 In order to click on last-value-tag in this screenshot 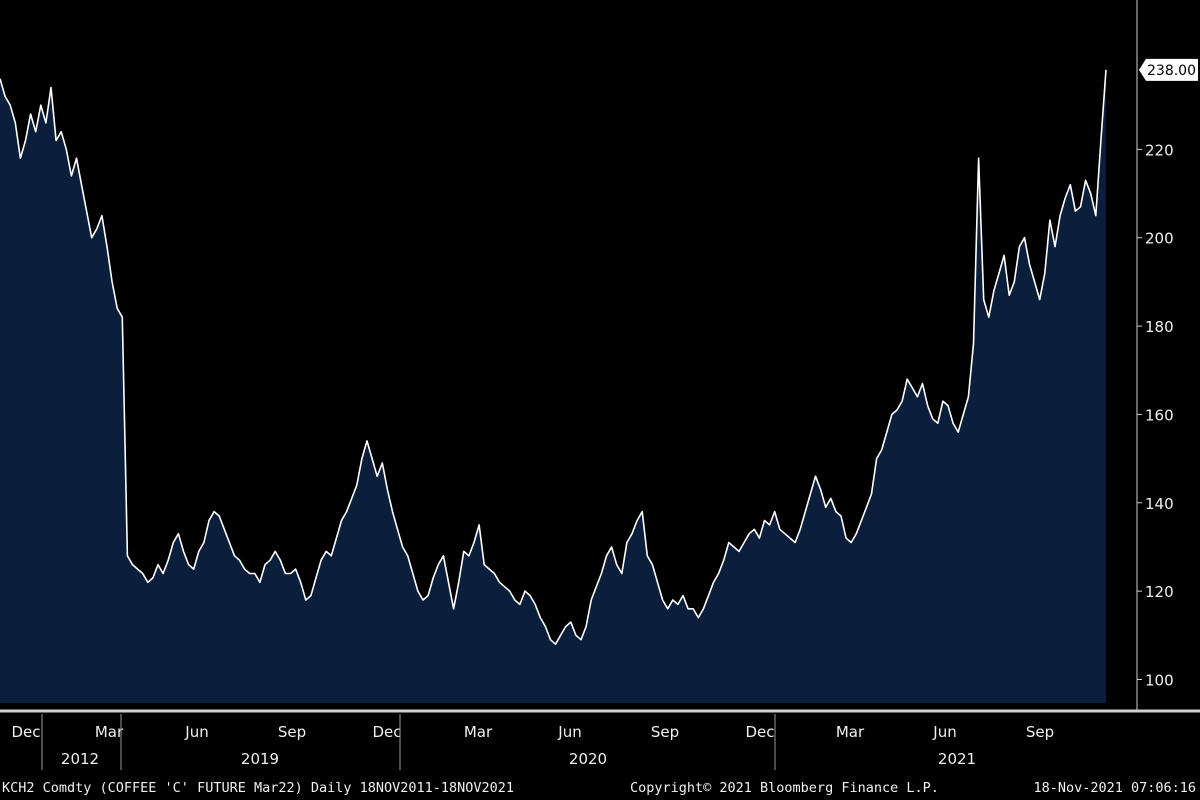, I will do `click(1168, 69)`.